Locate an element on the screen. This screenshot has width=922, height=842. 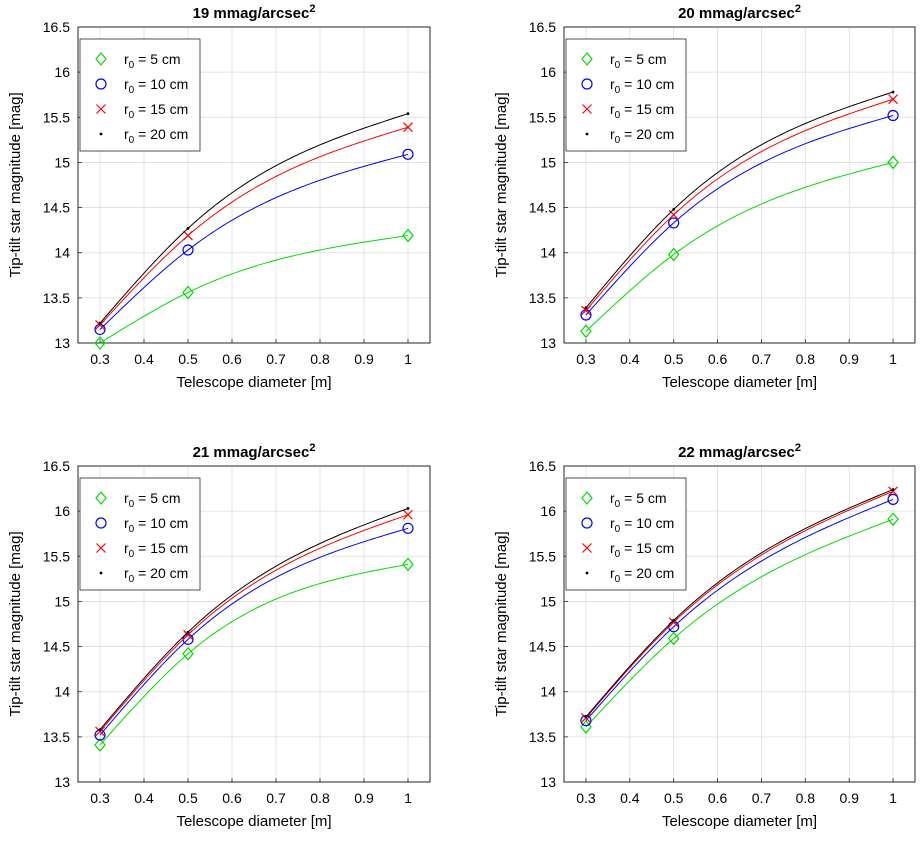
x-tick-label: 0.5 is located at coordinates (188, 359).